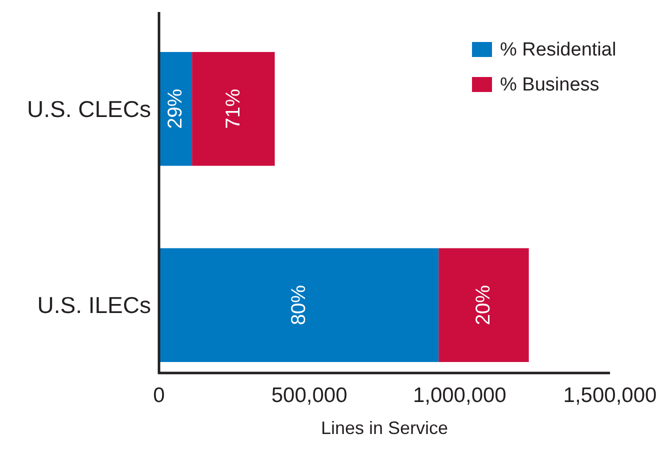 The height and width of the screenshot is (460, 672). I want to click on x-tick-label: 500,000, so click(309, 395).